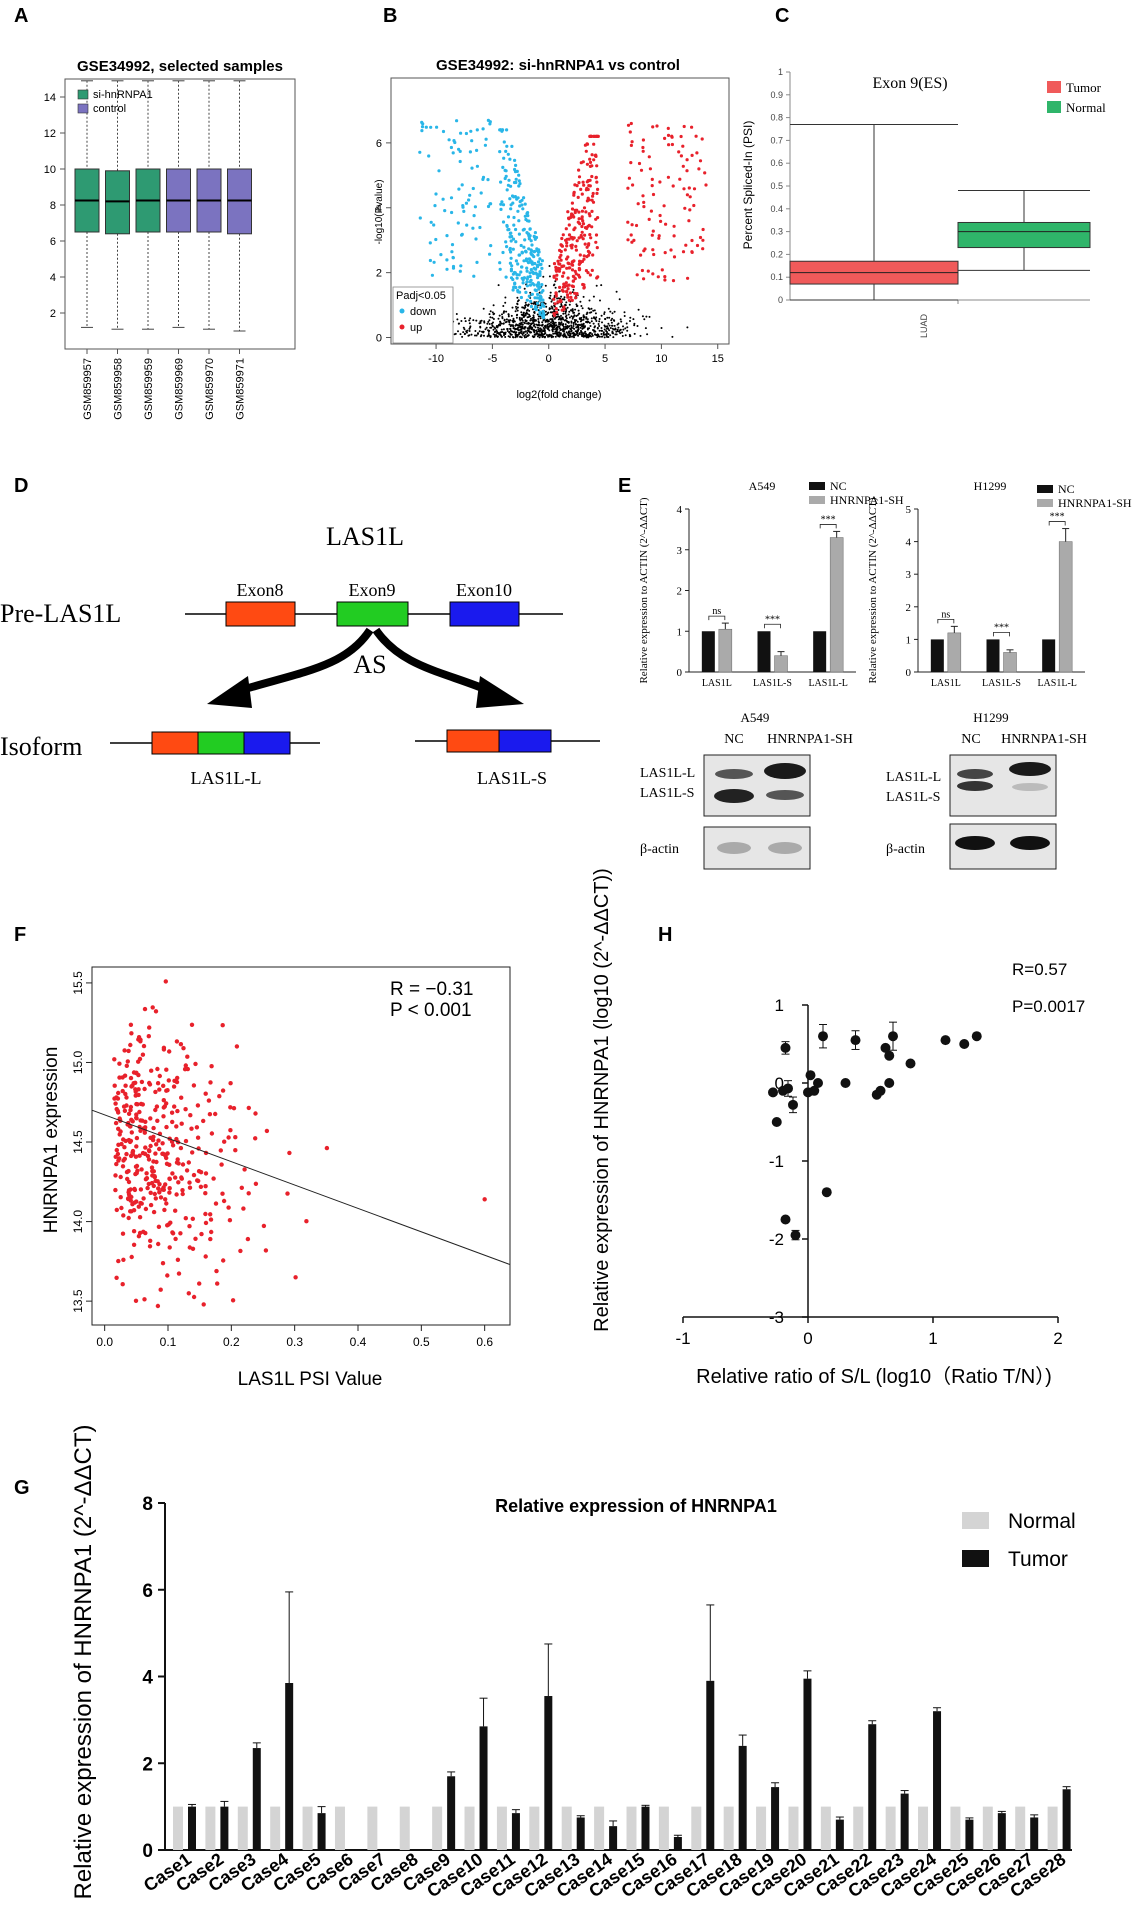  Describe the element at coordinates (50, 134) in the screenshot. I see `panel-a-ytick-label-5: 12` at that location.